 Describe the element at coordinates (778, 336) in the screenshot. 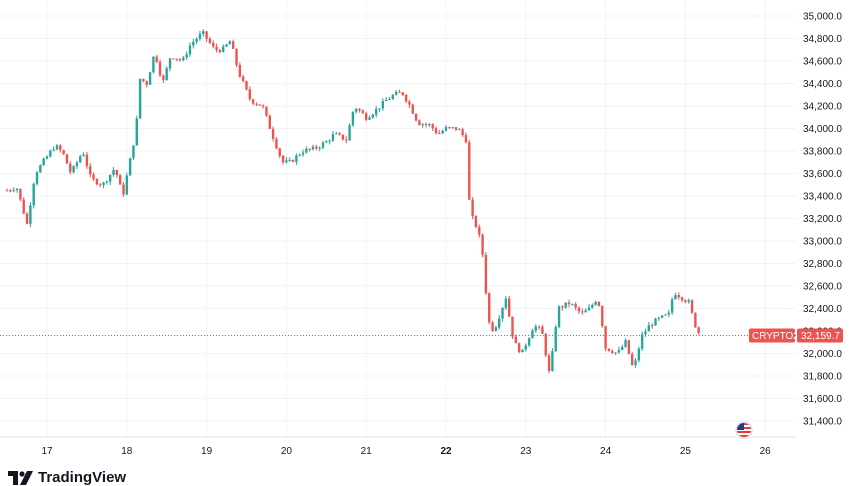

I see `symbol-badge-label: CRYPTO20` at that location.